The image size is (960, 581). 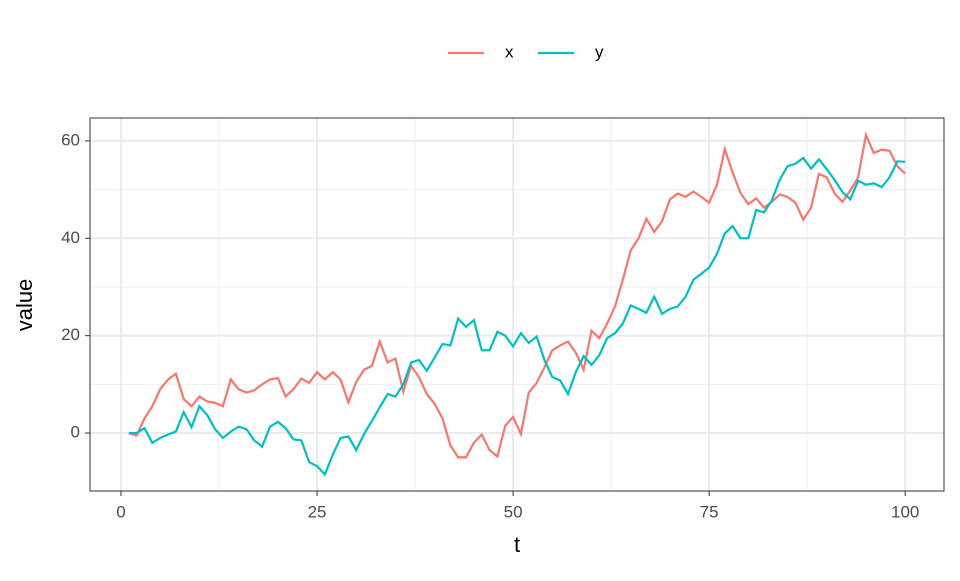 What do you see at coordinates (709, 511) in the screenshot?
I see `x-tick-label: 75` at bounding box center [709, 511].